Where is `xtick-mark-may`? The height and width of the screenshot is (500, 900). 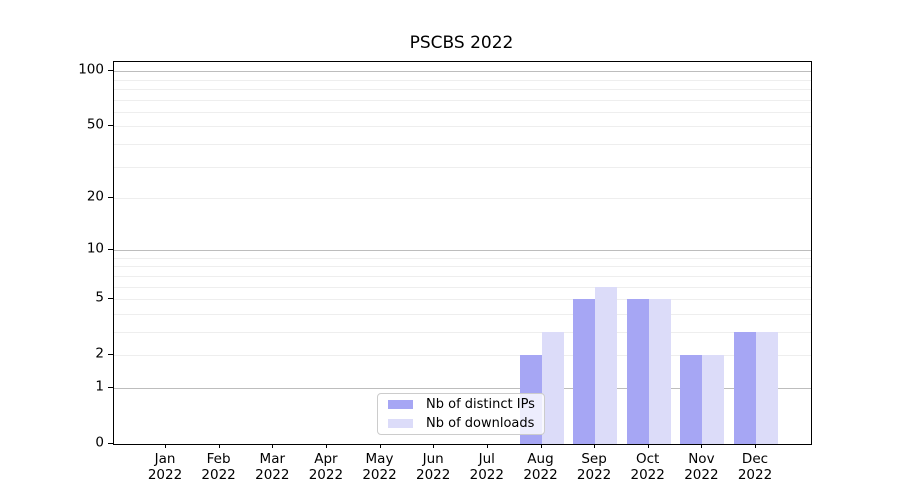
xtick-mark-may is located at coordinates (380, 446).